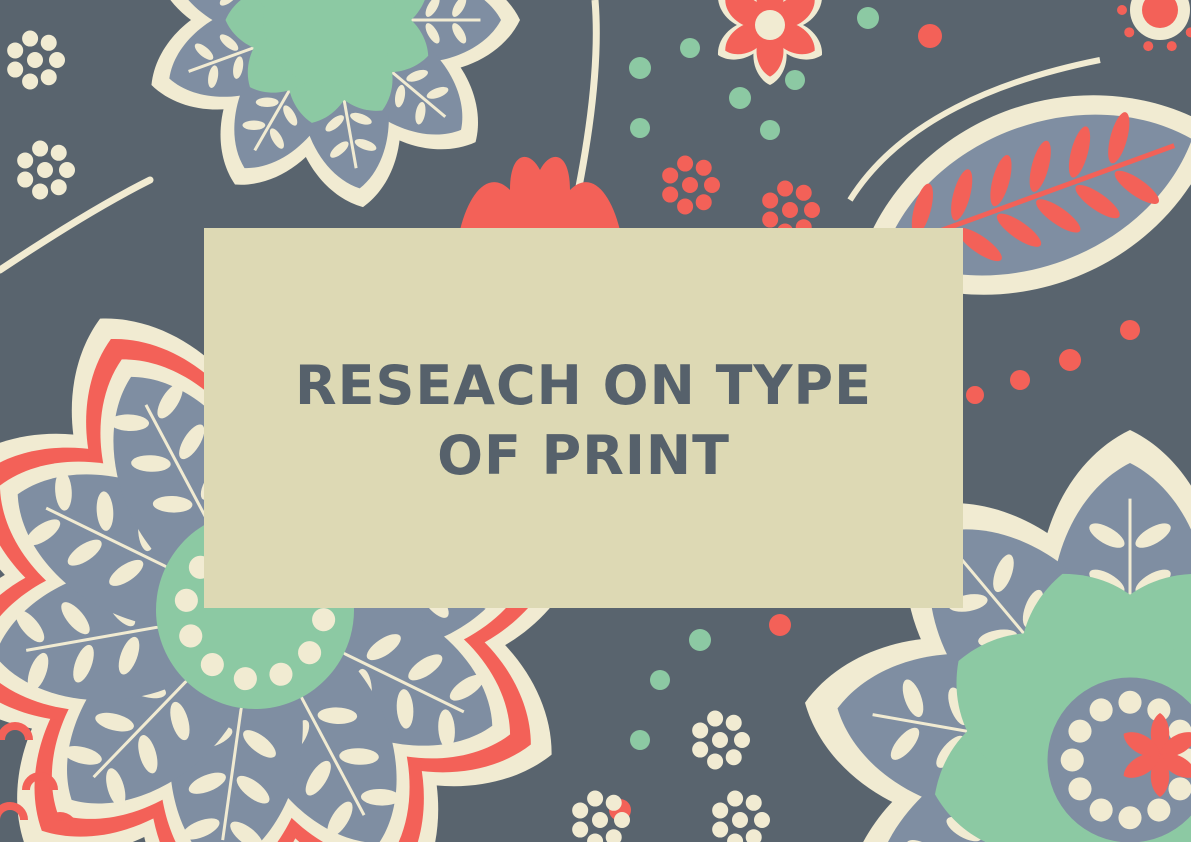 Image resolution: width=1191 pixels, height=842 pixels. I want to click on slide-title: RESEACH ON TYPE OF PRINT, so click(584, 418).